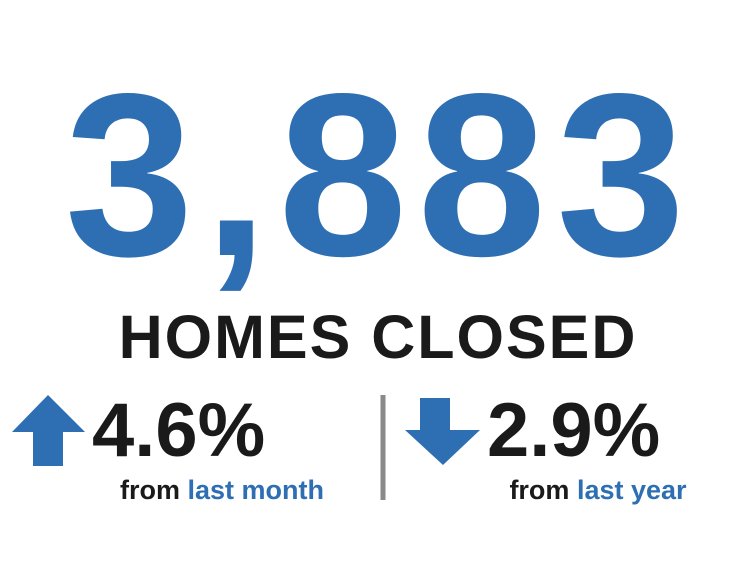 This screenshot has width=755, height=566. Describe the element at coordinates (256, 490) in the screenshot. I see `period-text: last month` at that location.